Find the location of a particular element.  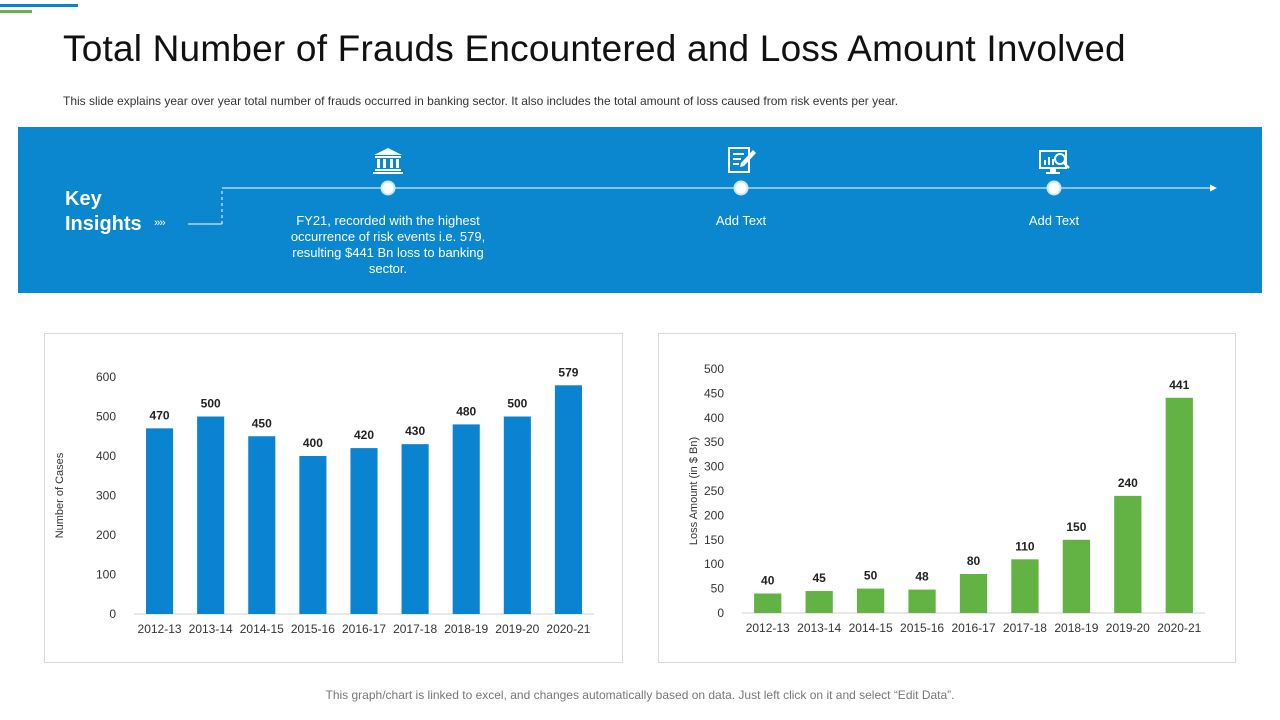

data-label: 110 is located at coordinates (1025, 546).